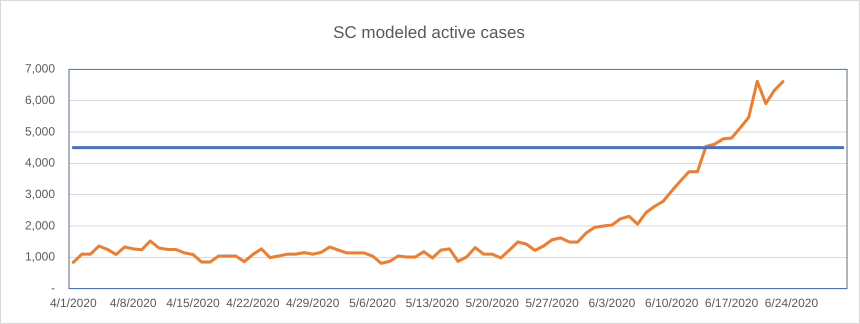 The height and width of the screenshot is (324, 860). Describe the element at coordinates (40, 69) in the screenshot. I see `y-tick-label: 7,000` at that location.